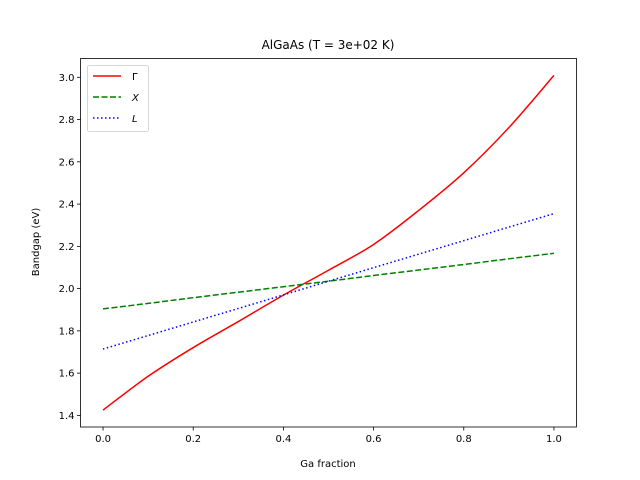 Image resolution: width=640 pixels, height=480 pixels. What do you see at coordinates (327, 464) in the screenshot?
I see `x-axis-label: Ga fraction` at bounding box center [327, 464].